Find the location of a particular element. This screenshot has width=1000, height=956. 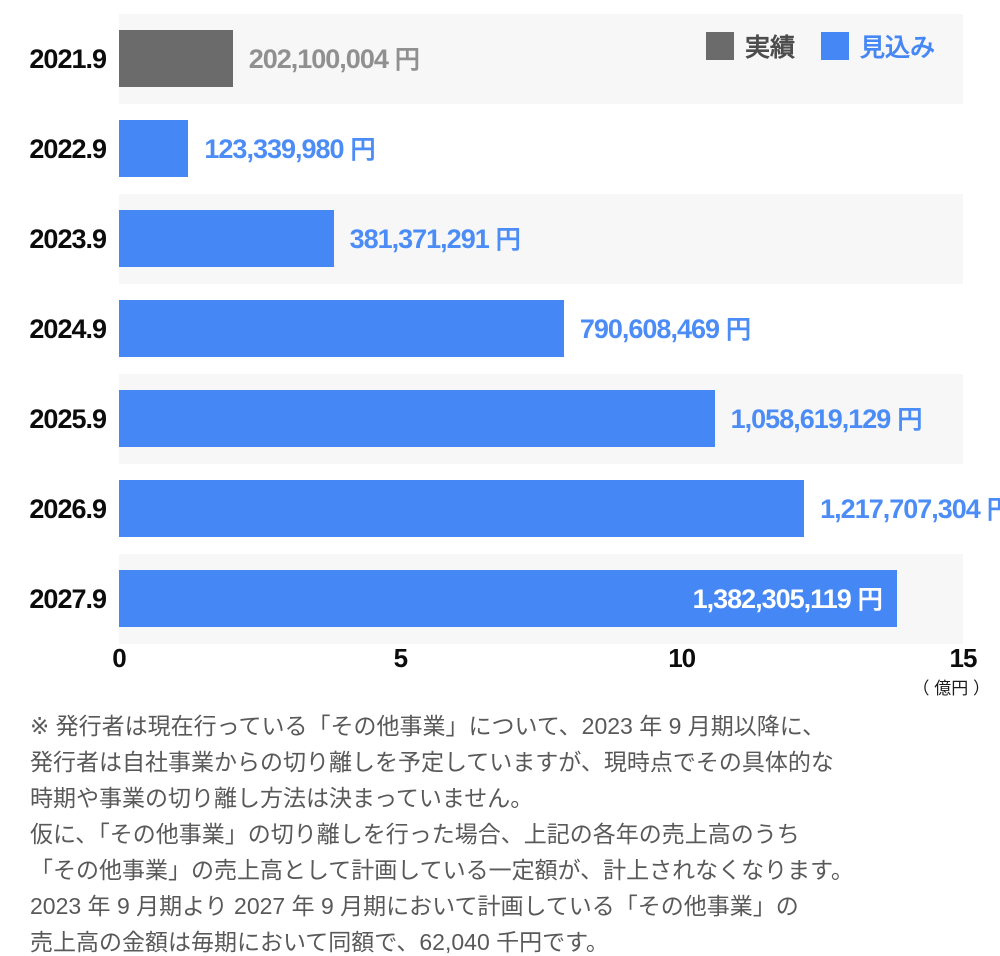

chart-row: 2025.9 1,058,619,129 円 is located at coordinates (481, 419).